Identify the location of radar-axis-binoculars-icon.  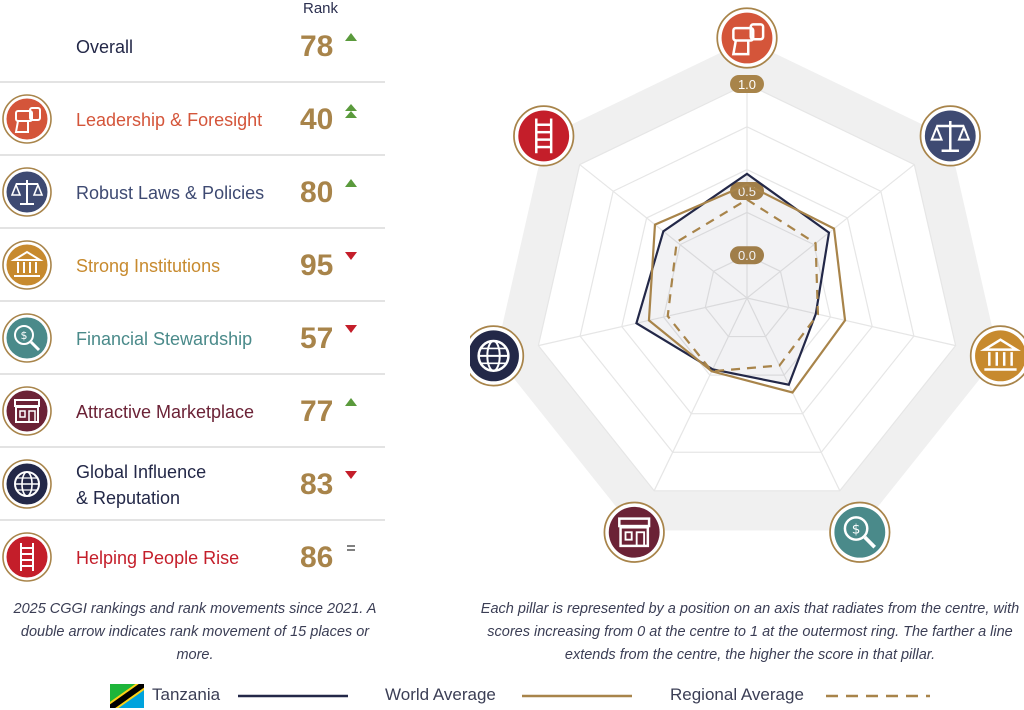
(747, 38).